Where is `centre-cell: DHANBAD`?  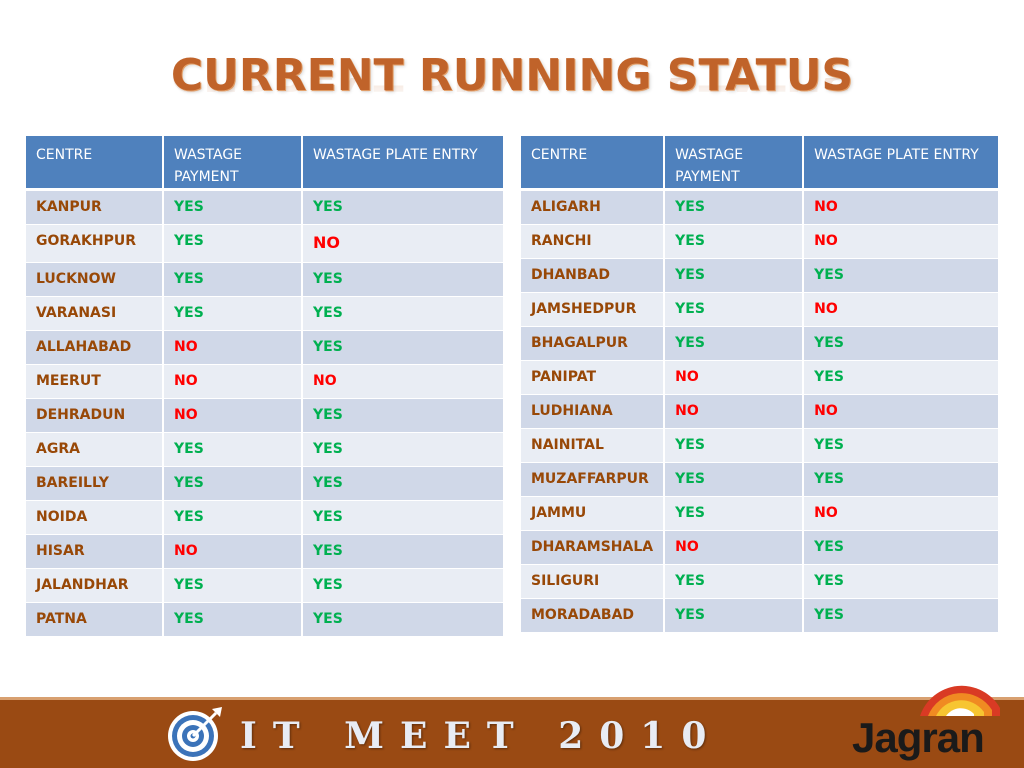 centre-cell: DHANBAD is located at coordinates (593, 276).